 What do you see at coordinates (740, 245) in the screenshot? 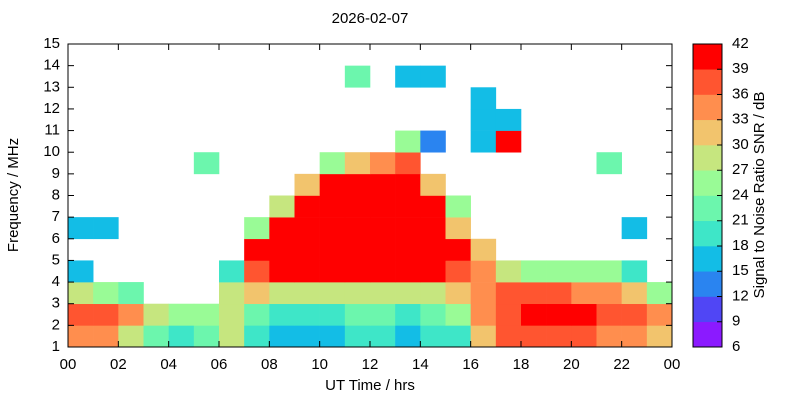
I see `colorbar-tick-label: 18` at bounding box center [740, 245].